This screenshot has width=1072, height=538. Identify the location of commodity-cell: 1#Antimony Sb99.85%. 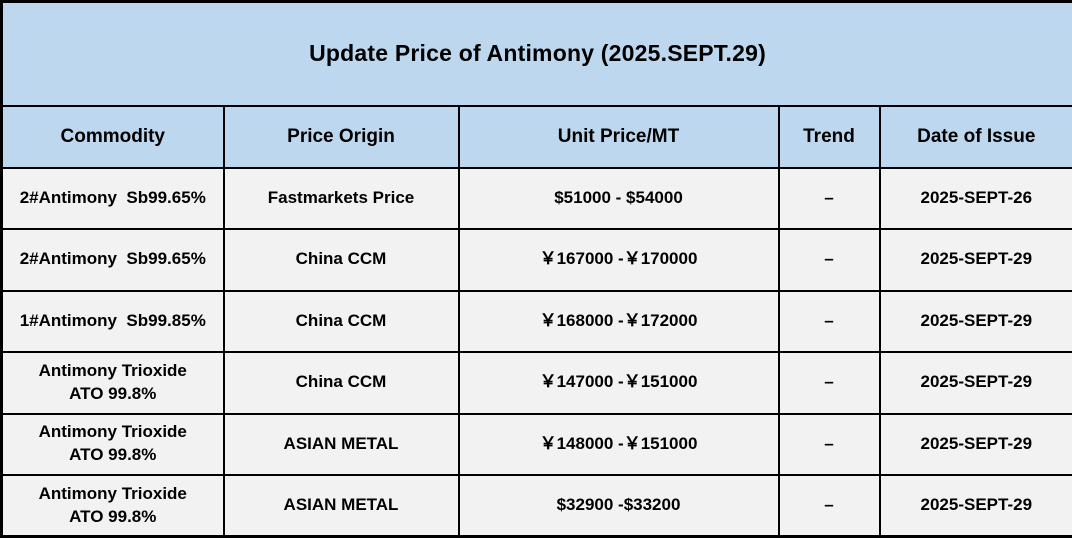
(112, 321).